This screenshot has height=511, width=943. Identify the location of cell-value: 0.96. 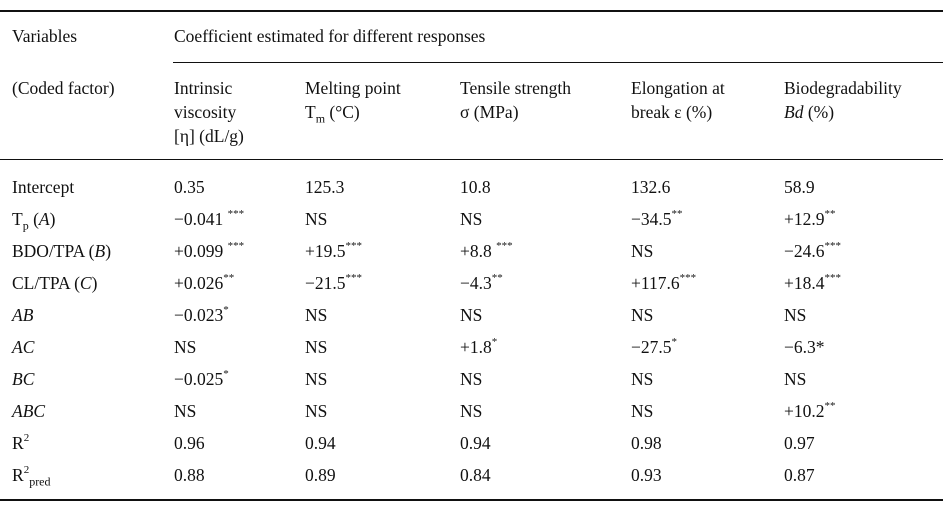
(189, 443).